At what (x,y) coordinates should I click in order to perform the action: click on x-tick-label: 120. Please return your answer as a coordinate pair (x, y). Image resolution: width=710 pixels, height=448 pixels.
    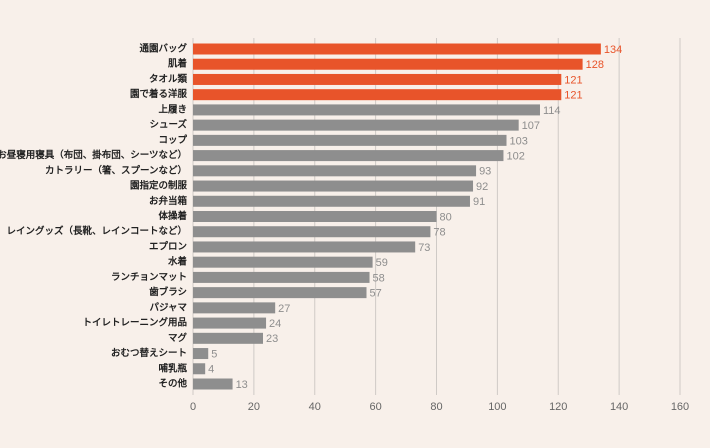
    Looking at the image, I should click on (558, 407).